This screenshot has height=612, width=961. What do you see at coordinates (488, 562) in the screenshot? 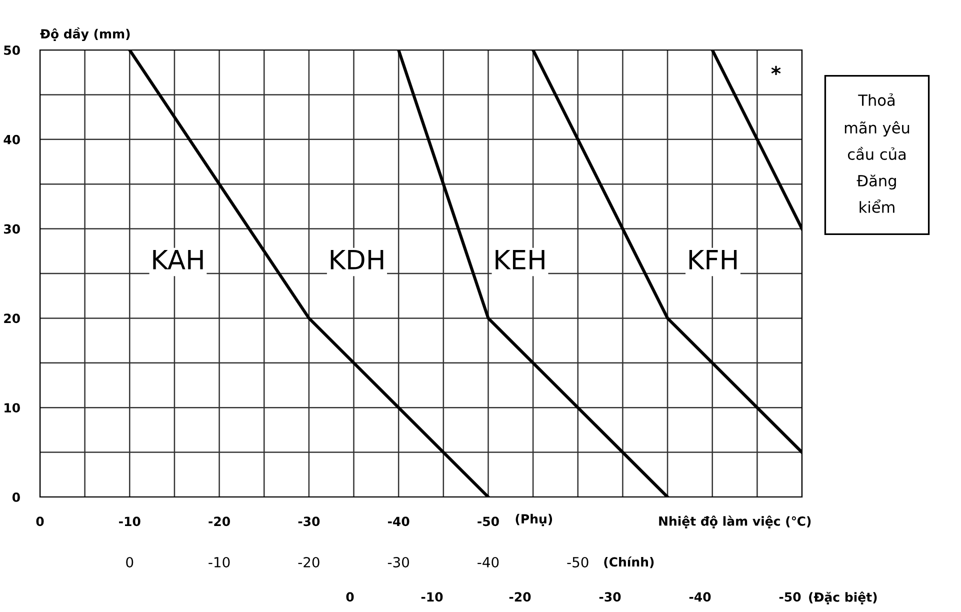
I see `x2-tick-label: -40` at bounding box center [488, 562].